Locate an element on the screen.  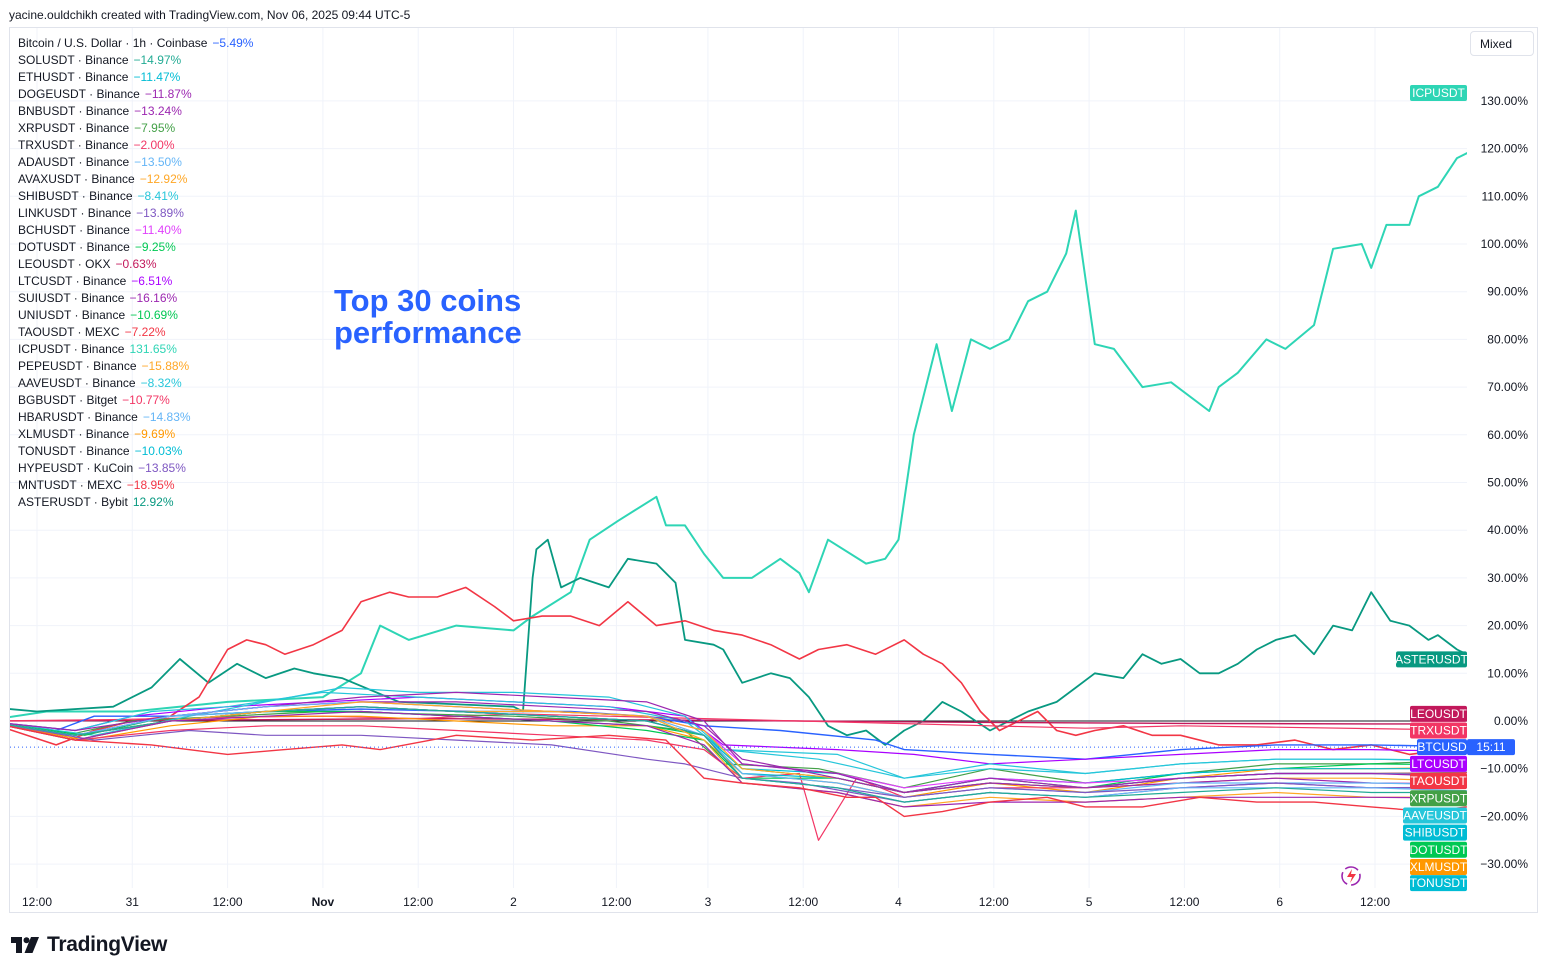
legend-item: SUIUSDT · Binance −16.16% is located at coordinates (135, 298).